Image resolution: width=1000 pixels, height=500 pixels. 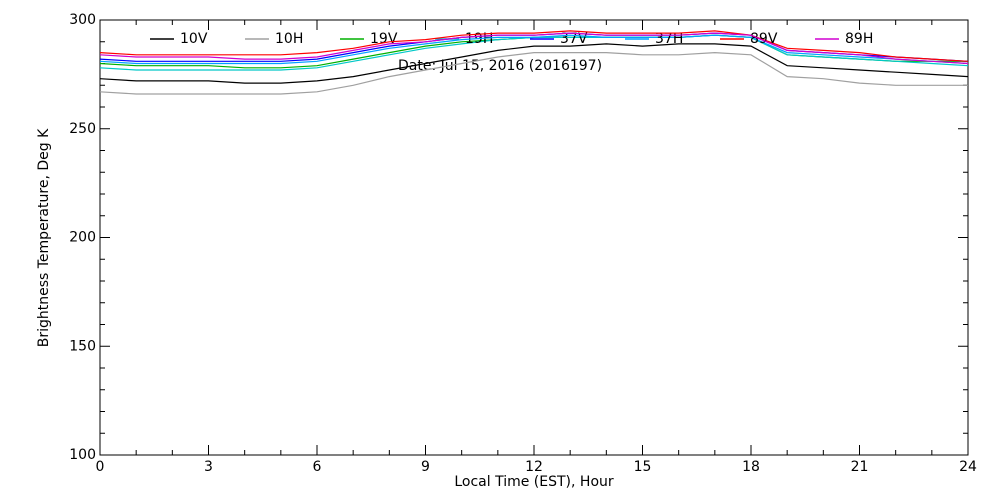 I want to click on x-tick-label: 21, so click(x=860, y=467).